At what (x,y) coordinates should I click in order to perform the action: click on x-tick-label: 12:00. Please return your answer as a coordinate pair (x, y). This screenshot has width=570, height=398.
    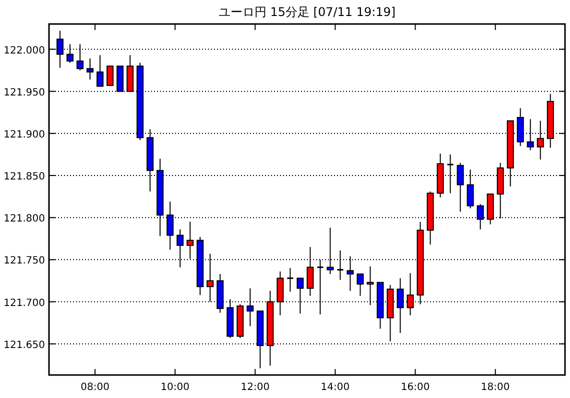
    Looking at the image, I should click on (255, 387).